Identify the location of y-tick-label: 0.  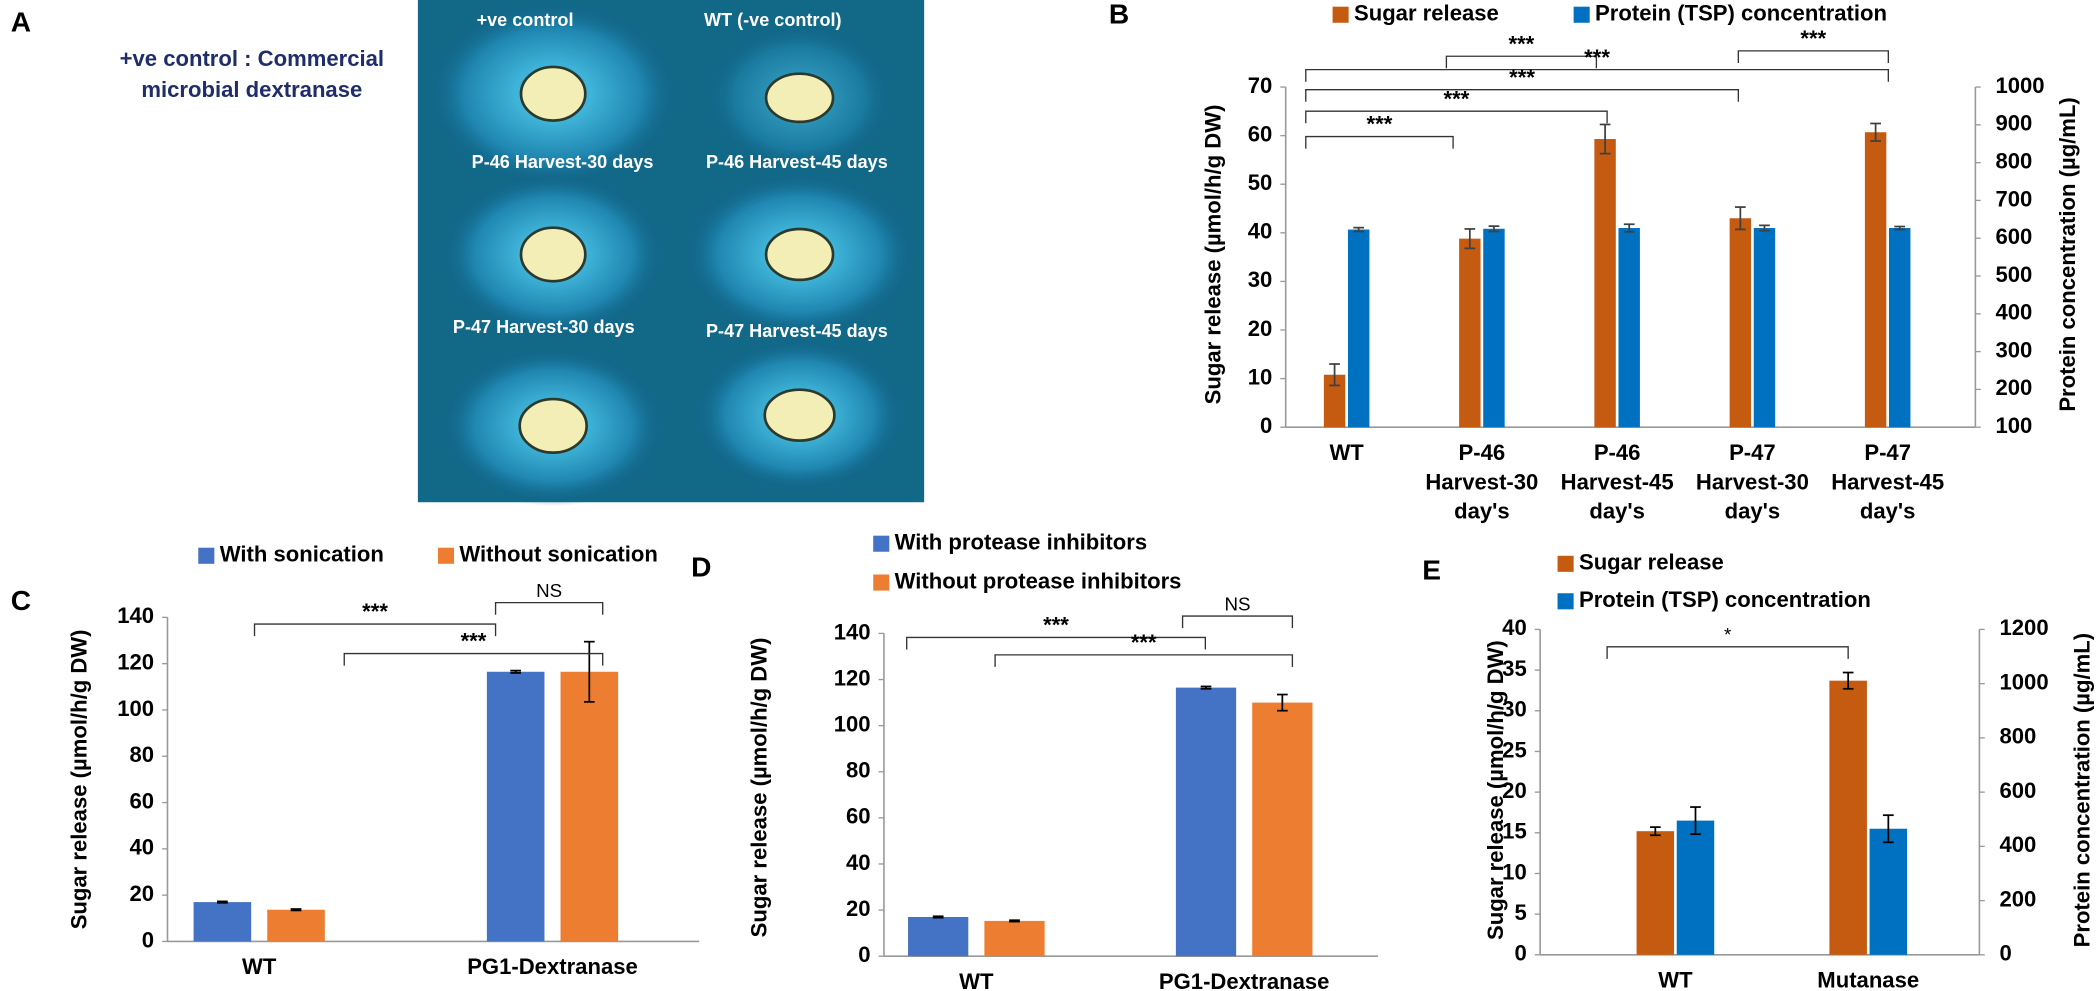
(1266, 425).